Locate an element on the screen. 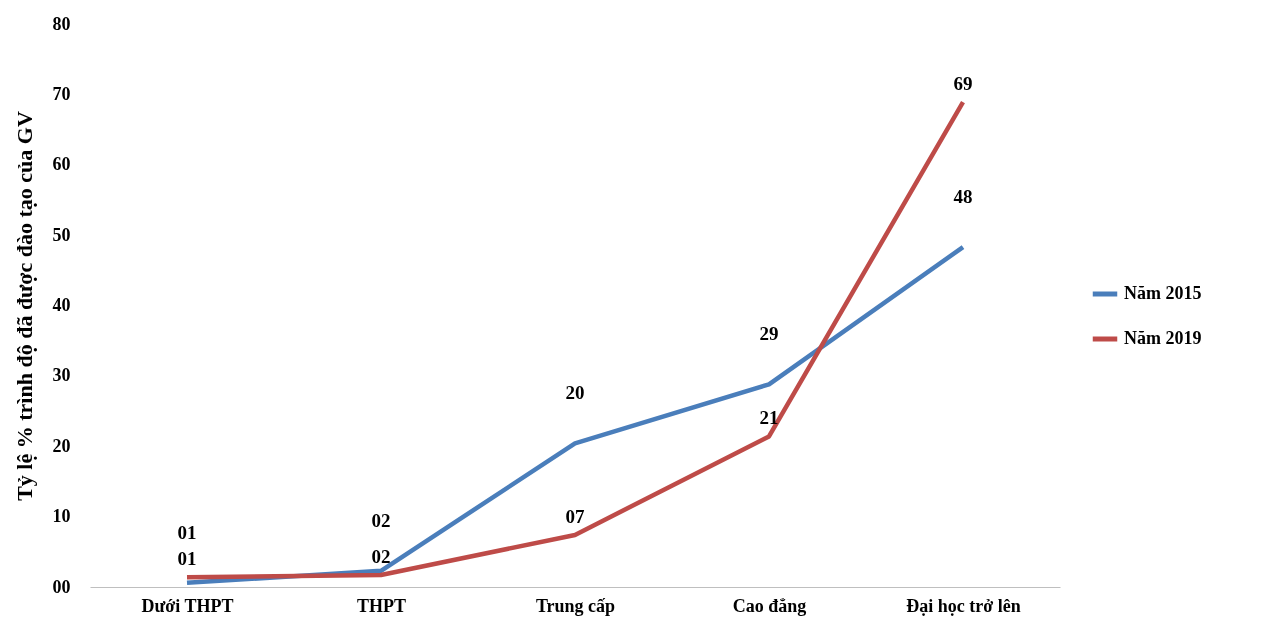  y-axis-title: Tỷ lệ % trình độ đã được đào tạo của GV is located at coordinates (24, 306).